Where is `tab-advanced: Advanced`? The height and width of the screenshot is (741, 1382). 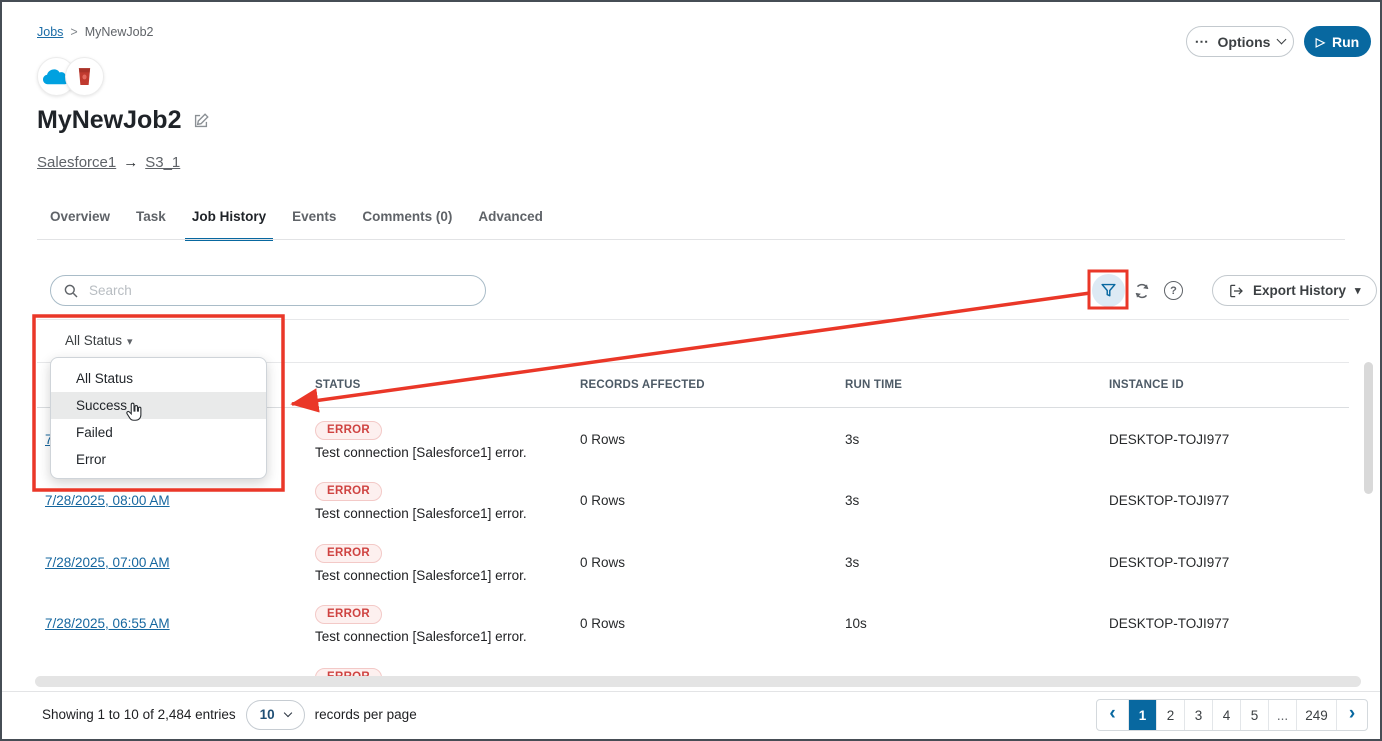
tab-advanced: Advanced is located at coordinates (510, 216).